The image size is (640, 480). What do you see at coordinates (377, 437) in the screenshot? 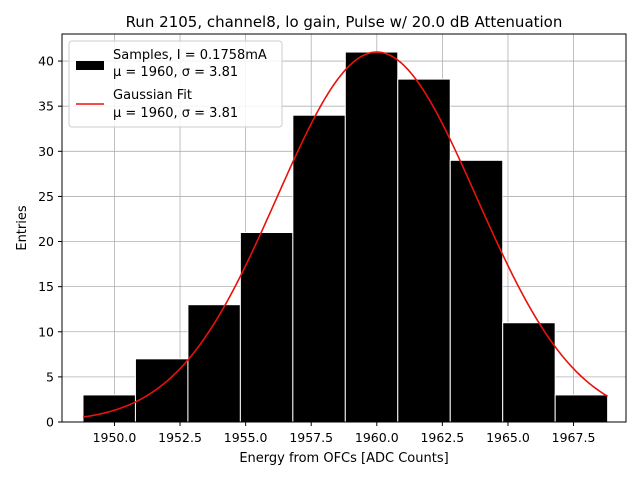
I see `x-tick-label: 1960.0` at bounding box center [377, 437].